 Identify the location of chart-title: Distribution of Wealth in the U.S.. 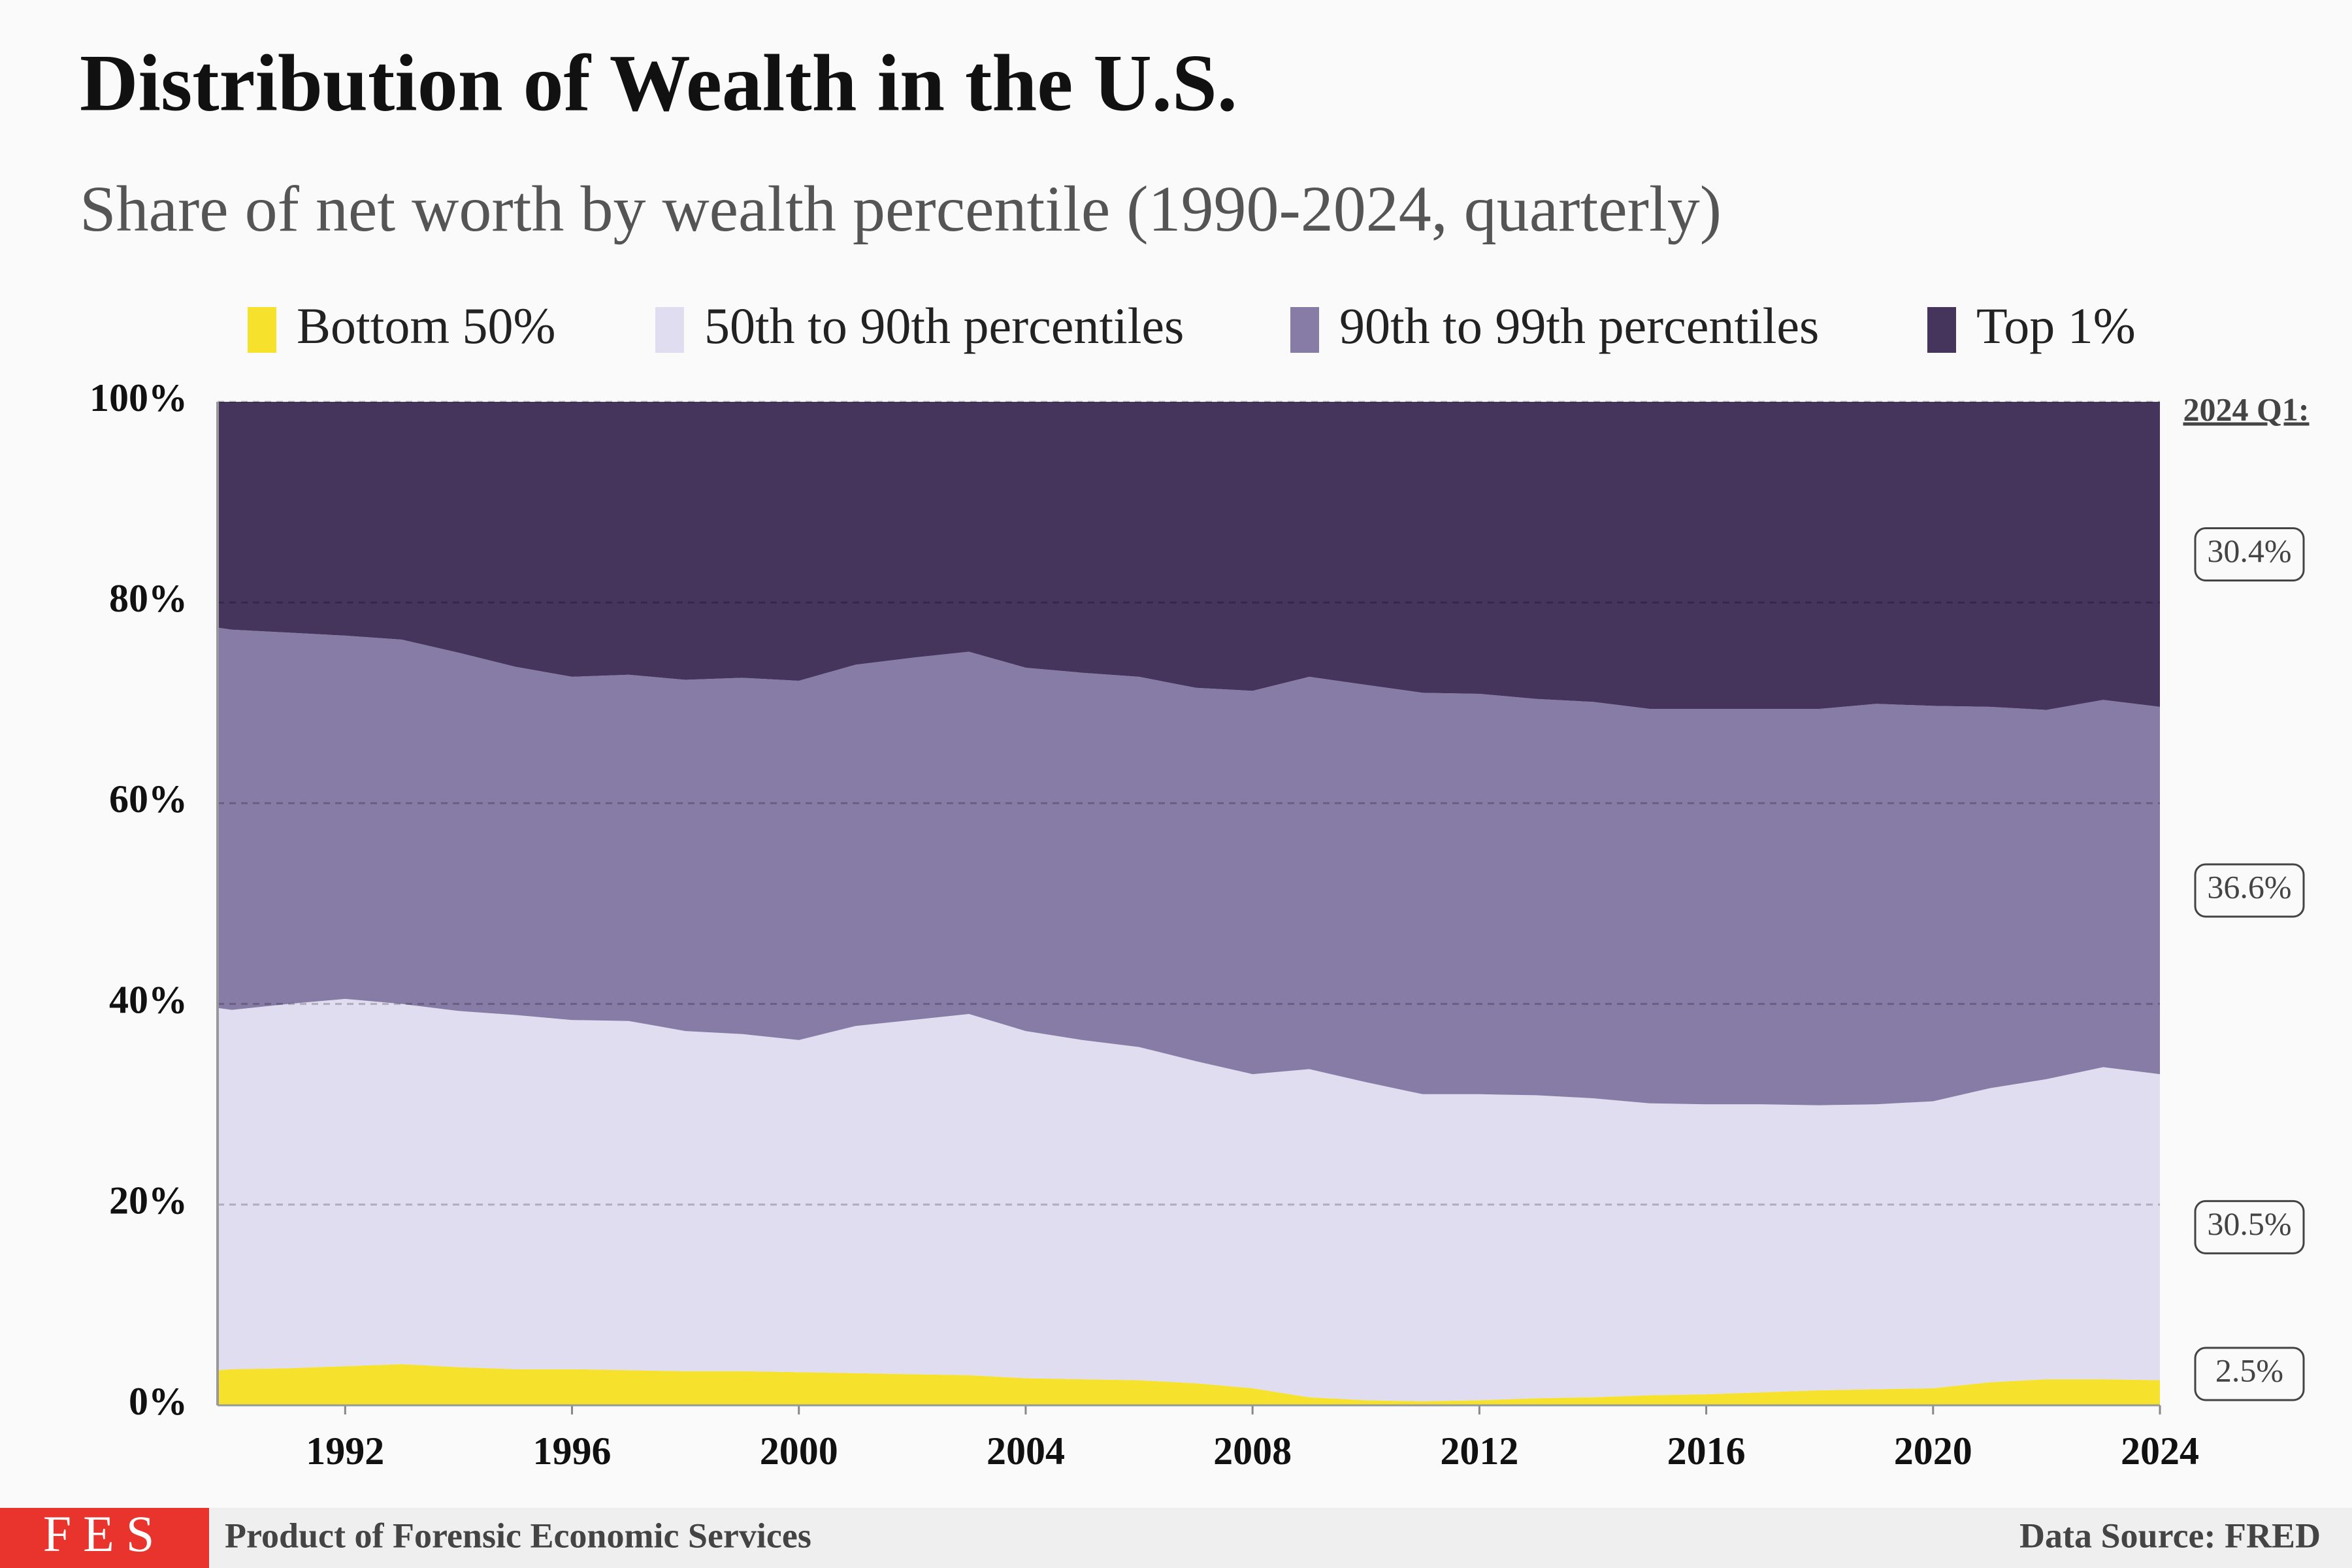
(658, 82).